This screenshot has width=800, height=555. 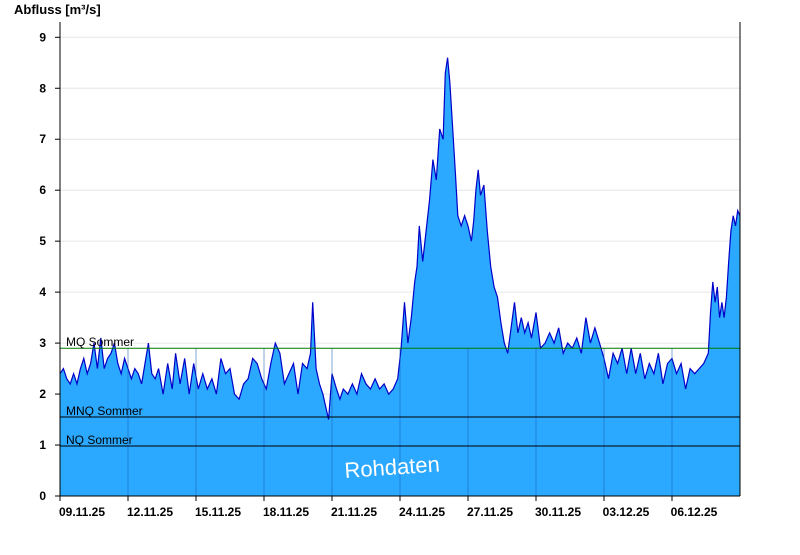 I want to click on x-tick-label: 27.11.25, so click(x=490, y=512).